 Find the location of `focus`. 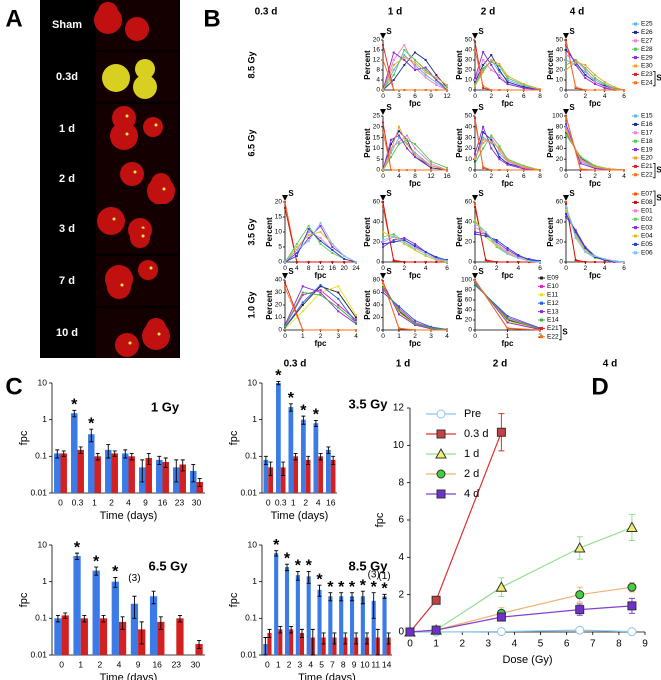

focus is located at coordinates (156, 125).